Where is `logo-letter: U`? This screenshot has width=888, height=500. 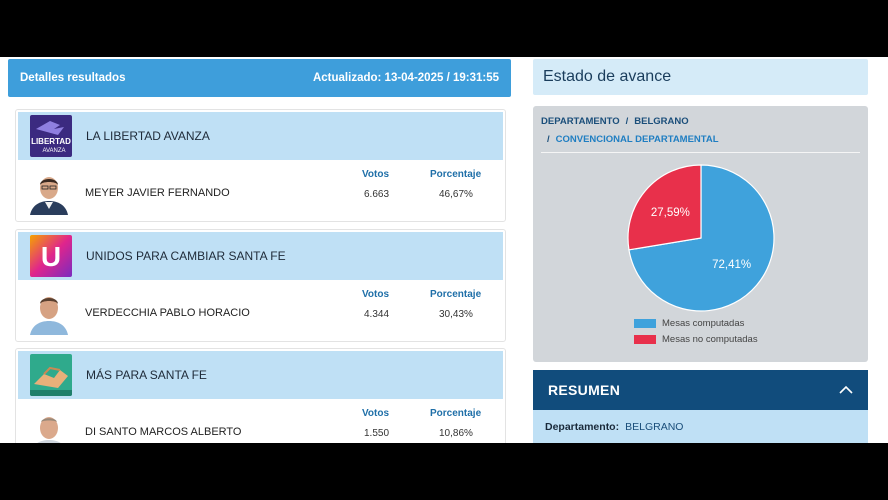 logo-letter: U is located at coordinates (51, 256).